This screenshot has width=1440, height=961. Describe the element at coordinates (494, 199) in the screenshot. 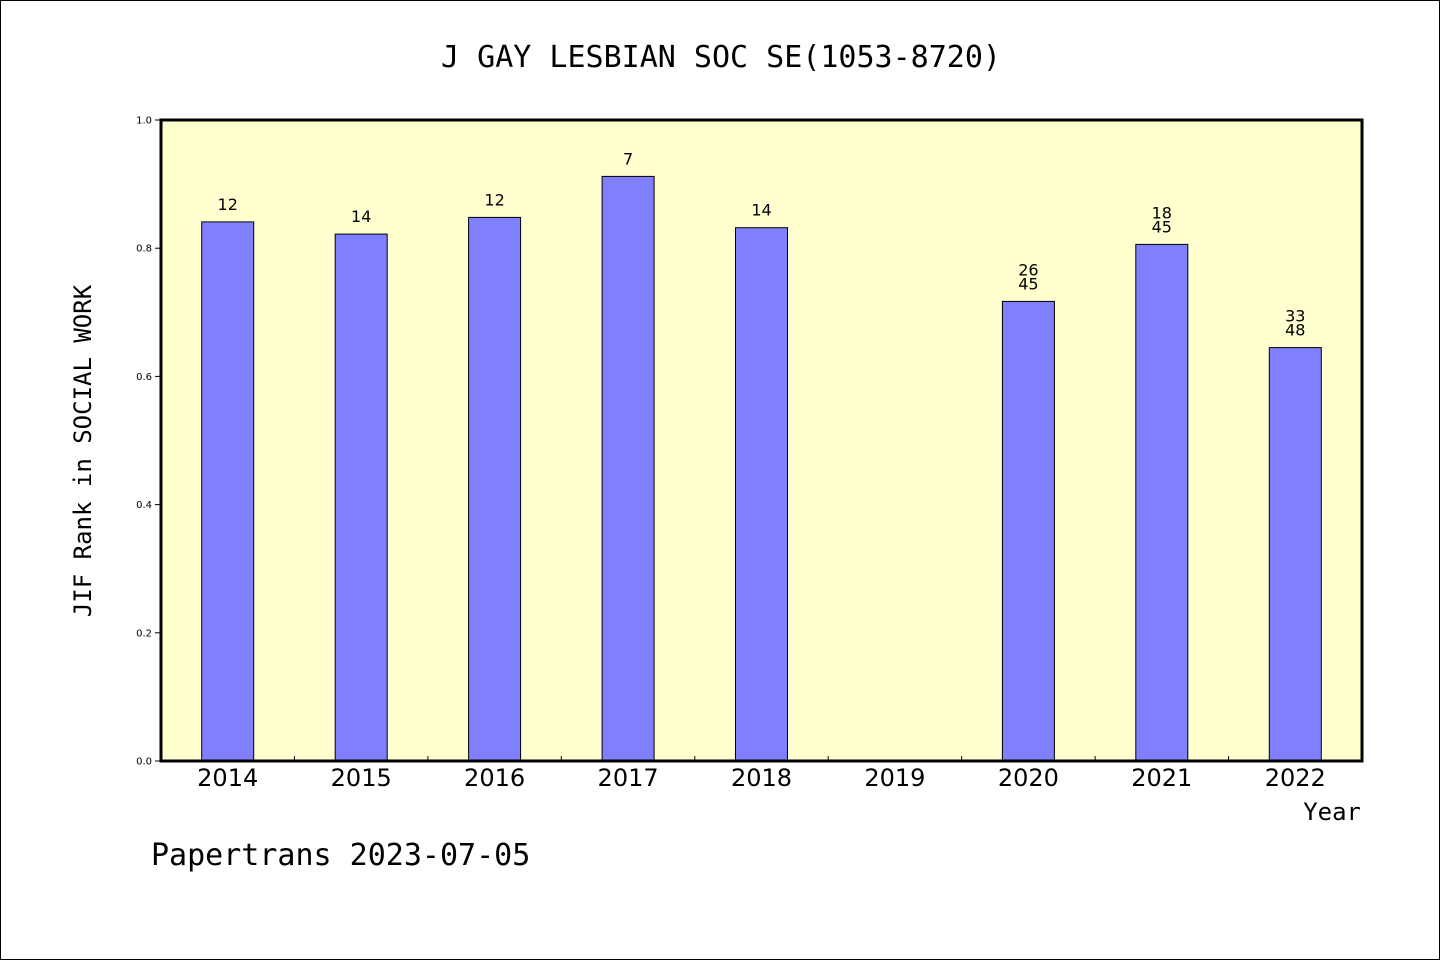

I see `bar-label-2016: 12` at that location.